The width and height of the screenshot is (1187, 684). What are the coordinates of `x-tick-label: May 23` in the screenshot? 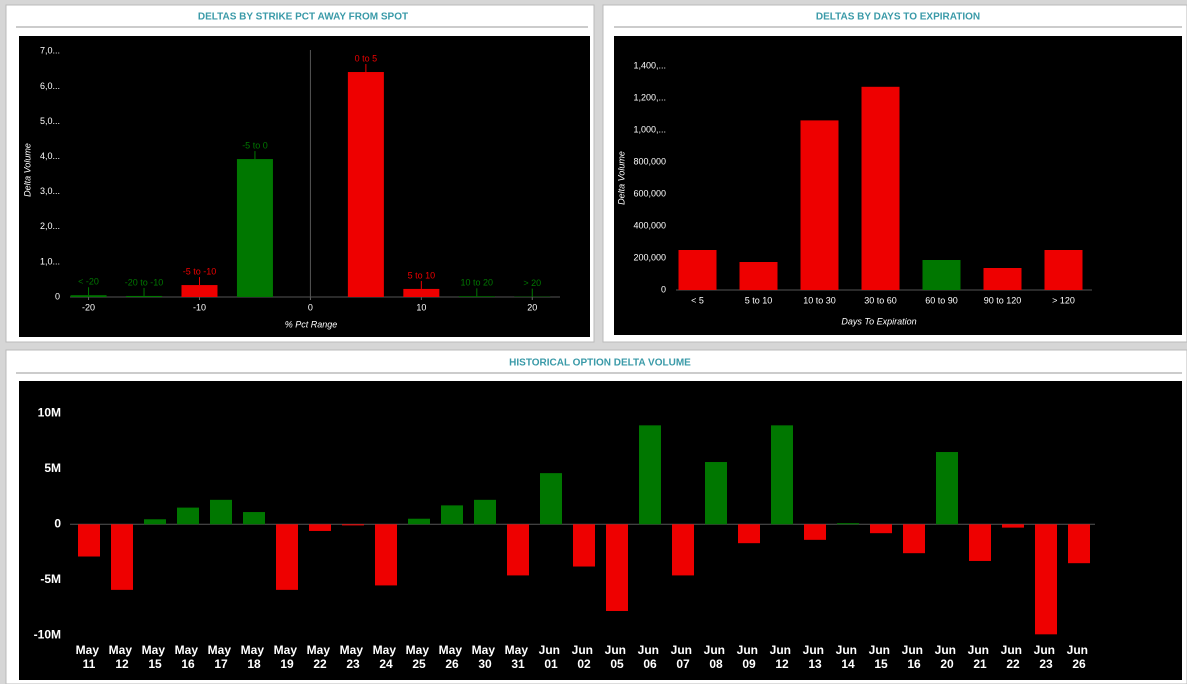 It's located at (353, 657).